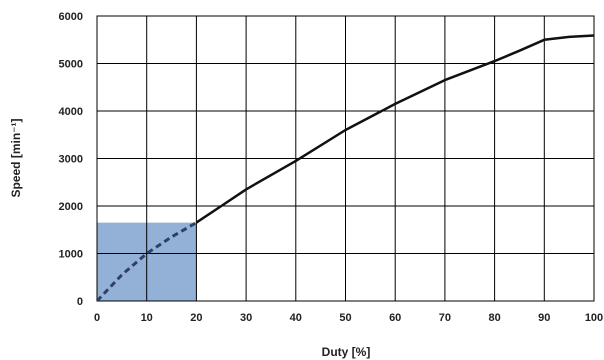 This screenshot has height=360, width=604. What do you see at coordinates (296, 318) in the screenshot?
I see `x-tick-label: 40` at bounding box center [296, 318].